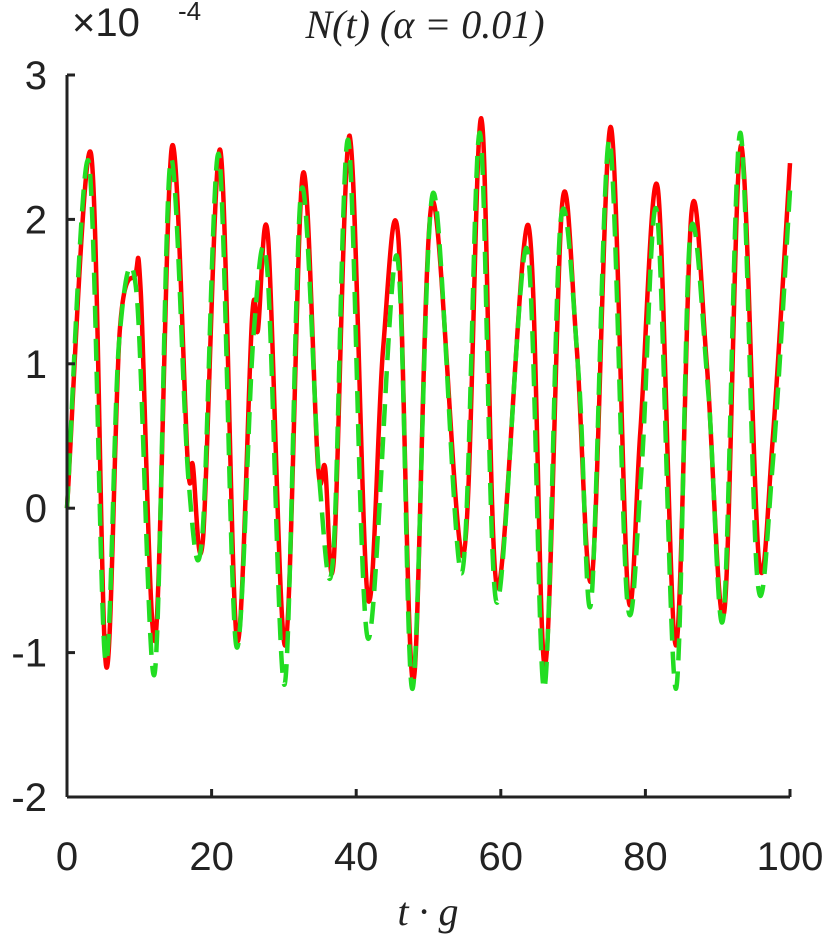 This screenshot has width=830, height=945. Describe the element at coordinates (427, 911) in the screenshot. I see `x-axis-label: t · g` at that location.